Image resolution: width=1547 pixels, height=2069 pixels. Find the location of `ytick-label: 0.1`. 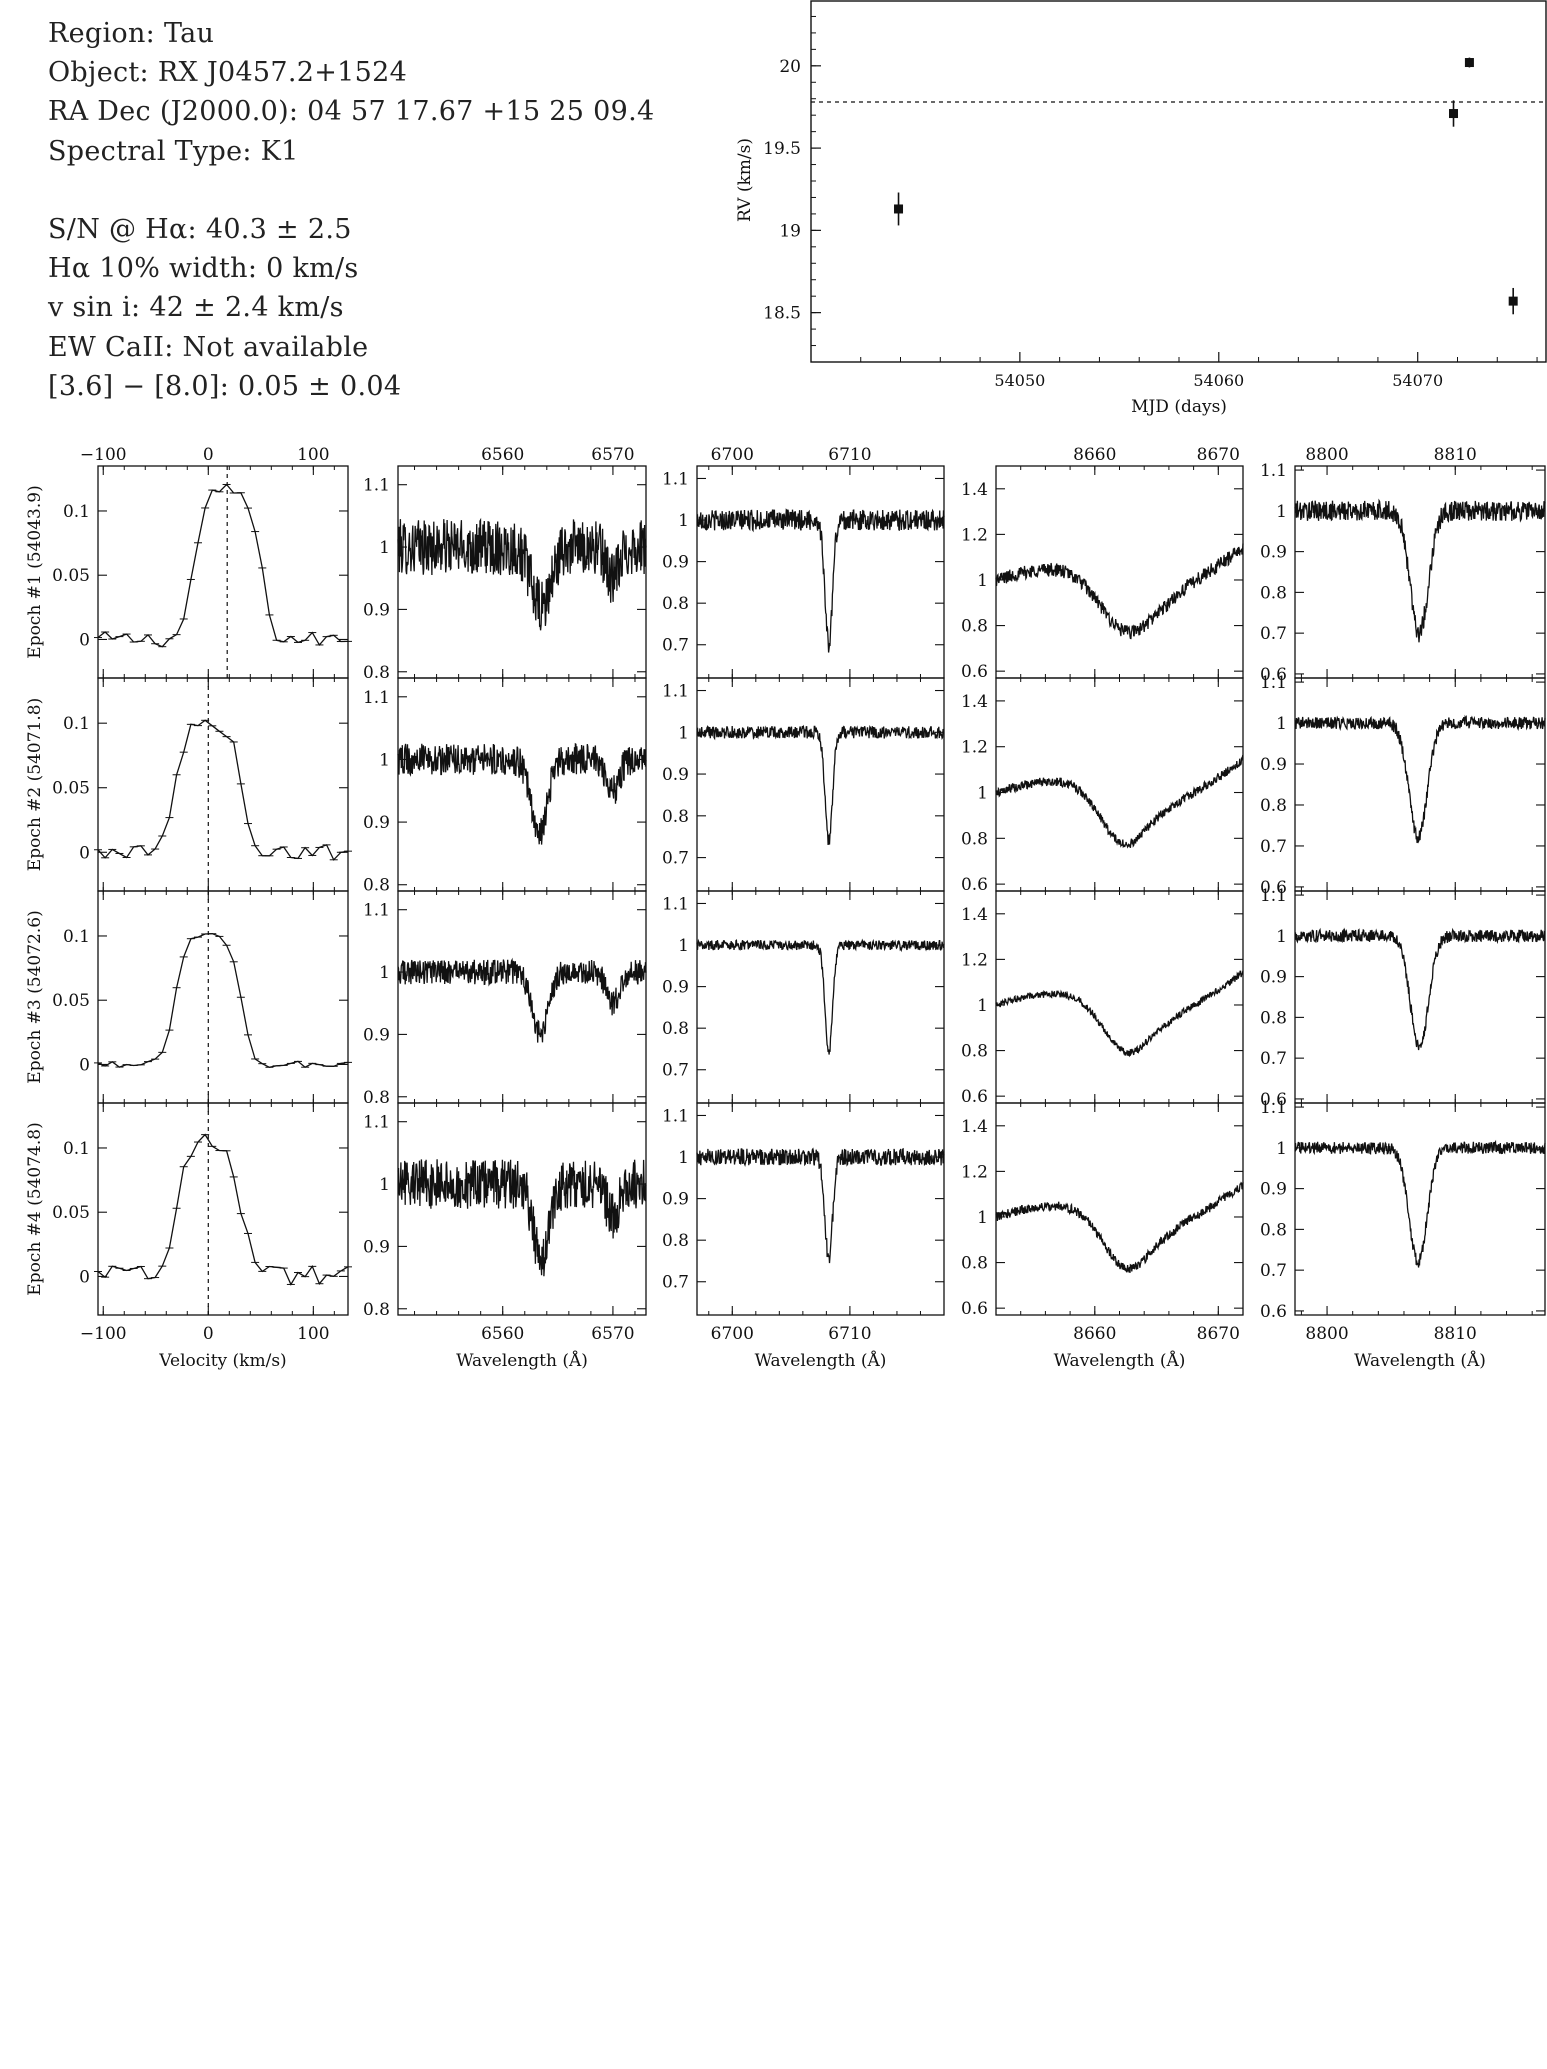

ytick-label: 0.1 is located at coordinates (76, 1149).